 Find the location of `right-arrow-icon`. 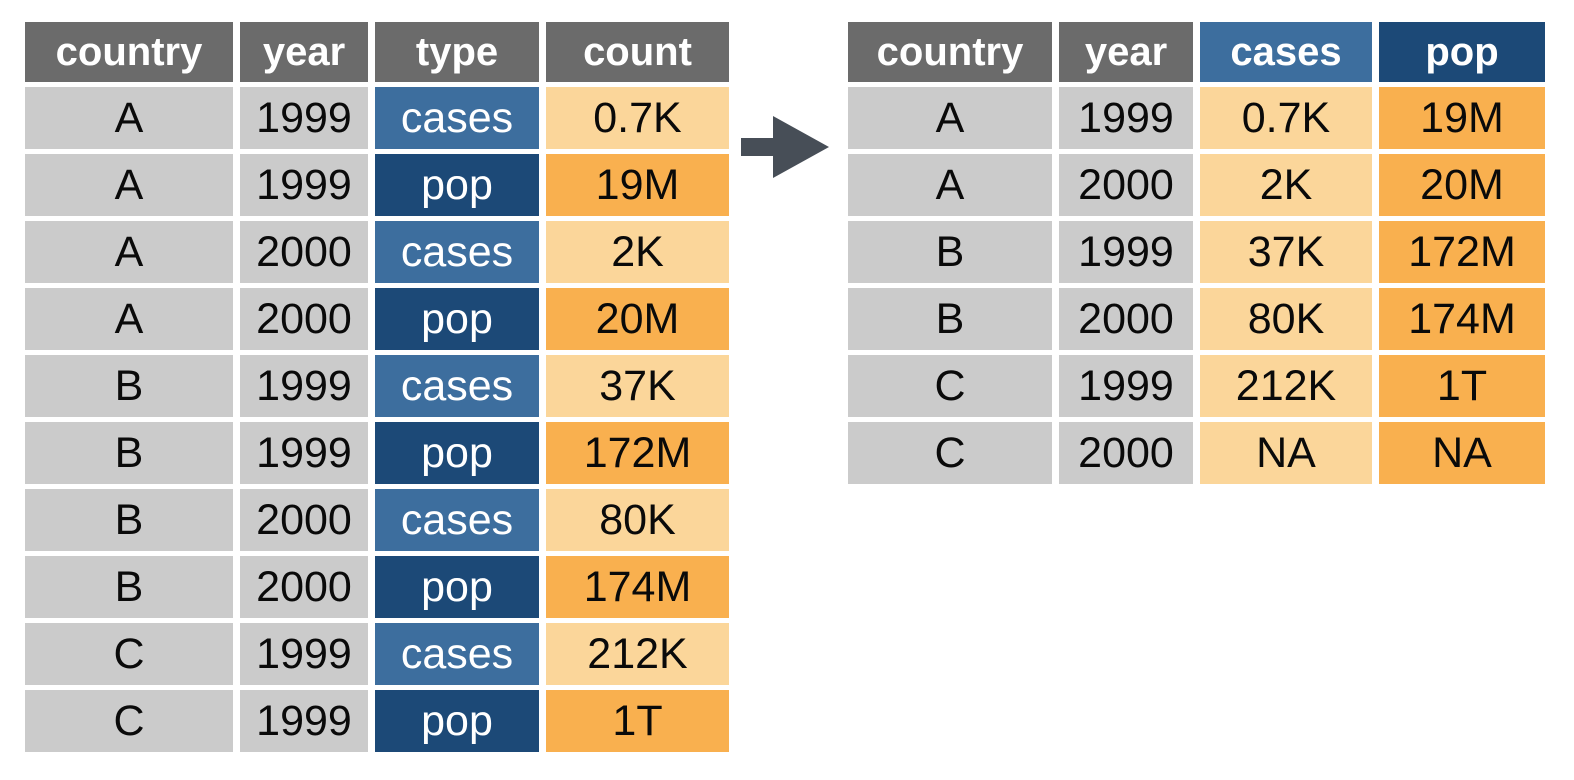

right-arrow-icon is located at coordinates (786, 147).